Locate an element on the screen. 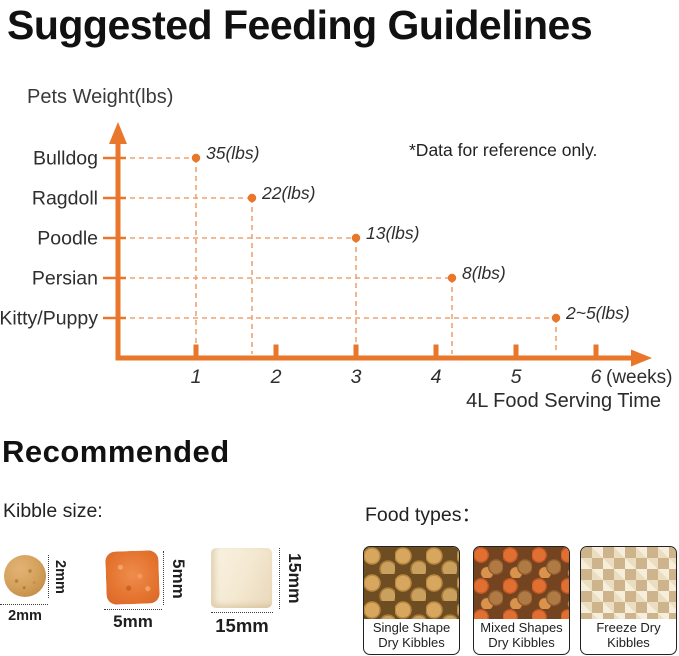  category-label: Ragdoll is located at coordinates (65, 199).